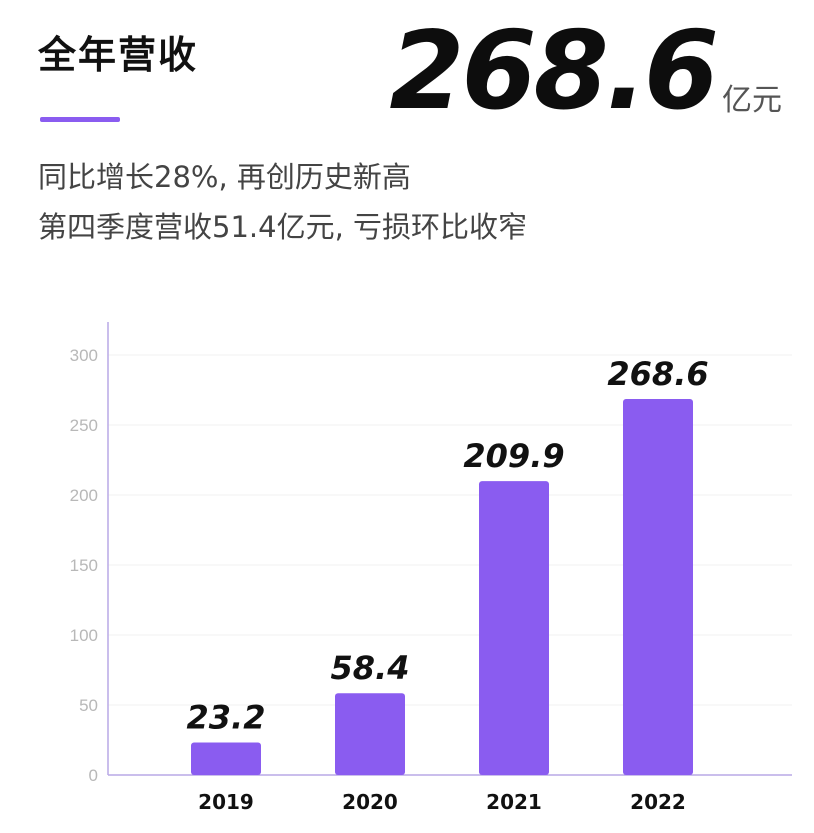 This screenshot has width=814, height=833. I want to click on headline-unit: 亿元, so click(752, 100).